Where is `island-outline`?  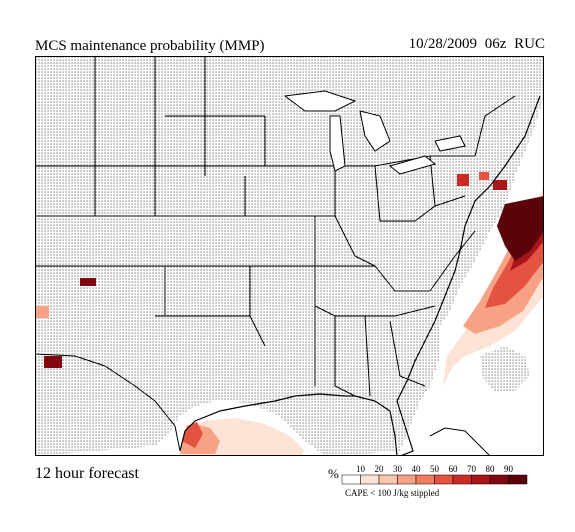 island-outline is located at coordinates (460, 441).